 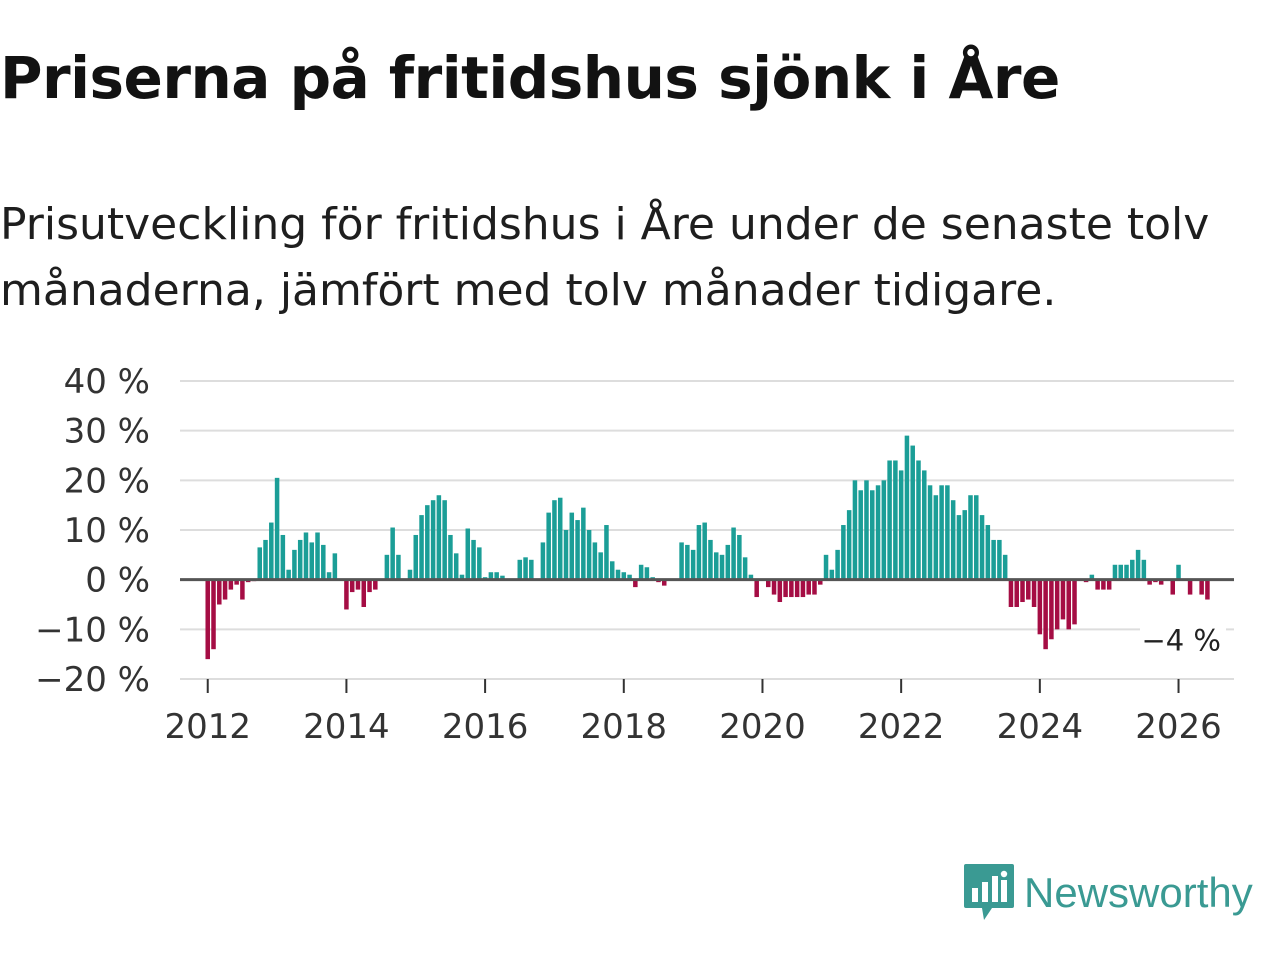 What do you see at coordinates (107, 432) in the screenshot?
I see `y-tick-label: 30 %` at bounding box center [107, 432].